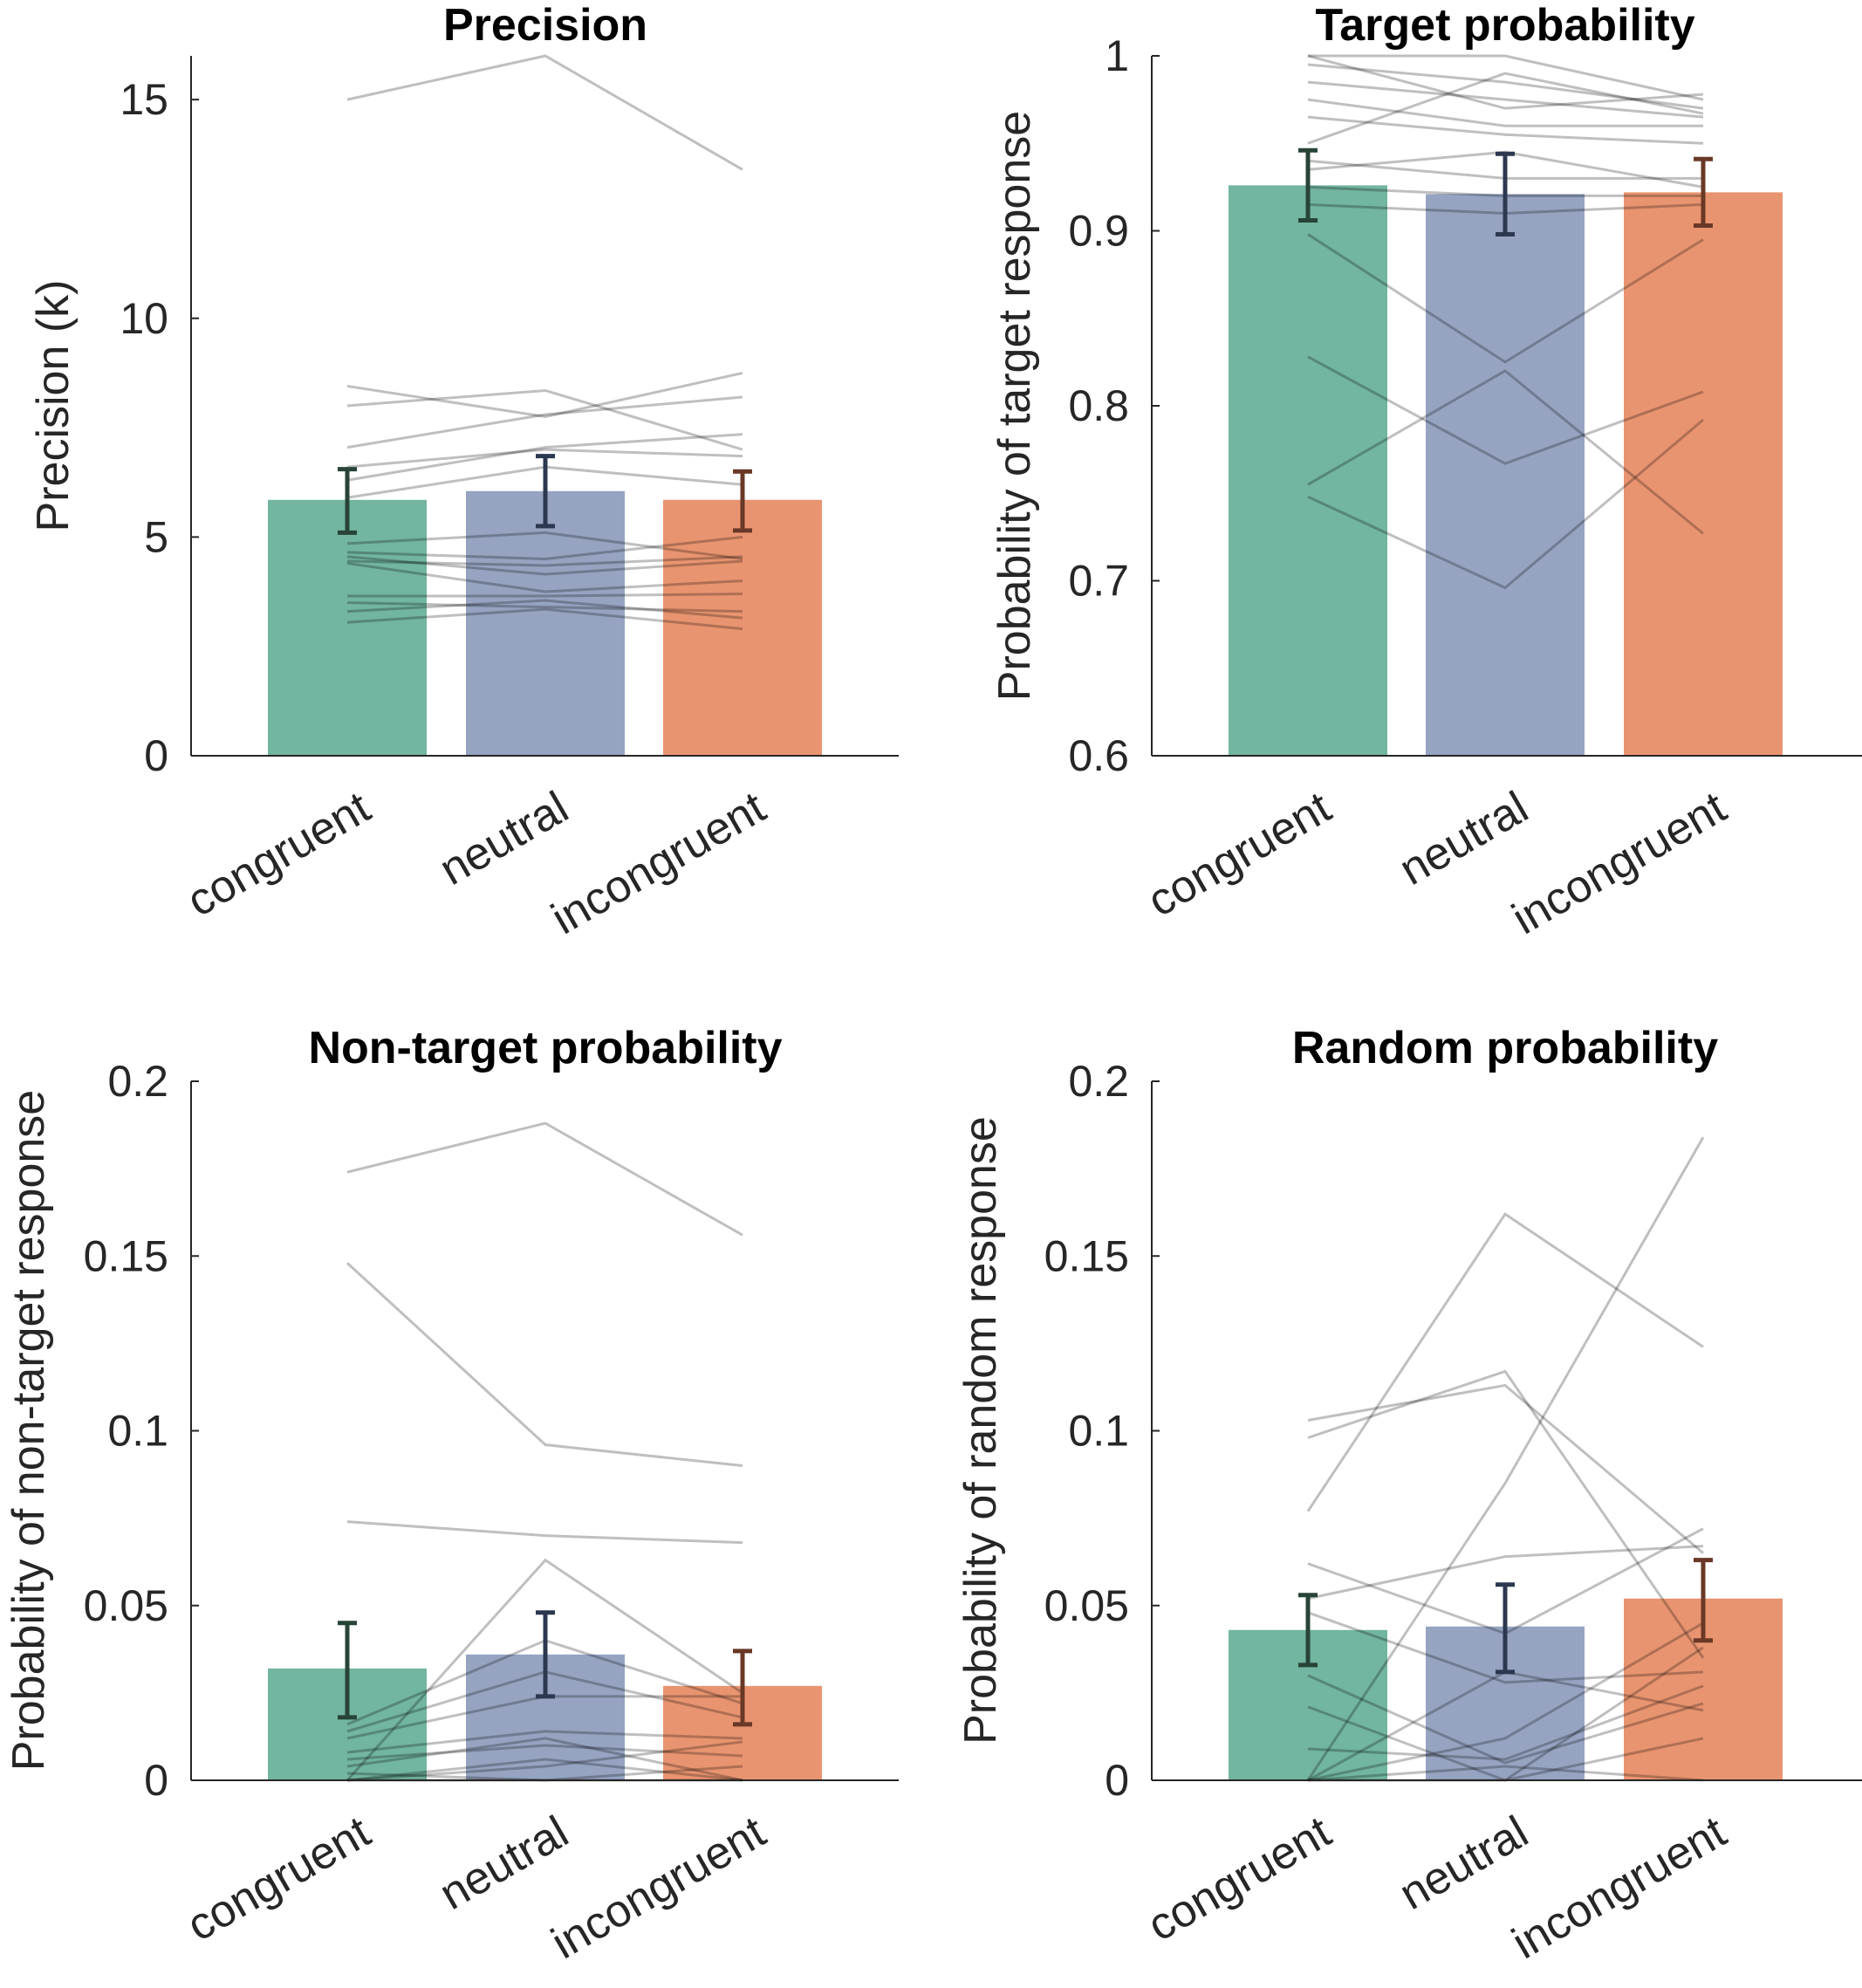 Image resolution: width=1862 pixels, height=1988 pixels. I want to click on y-axis-label: Probability of random response, so click(980, 1430).